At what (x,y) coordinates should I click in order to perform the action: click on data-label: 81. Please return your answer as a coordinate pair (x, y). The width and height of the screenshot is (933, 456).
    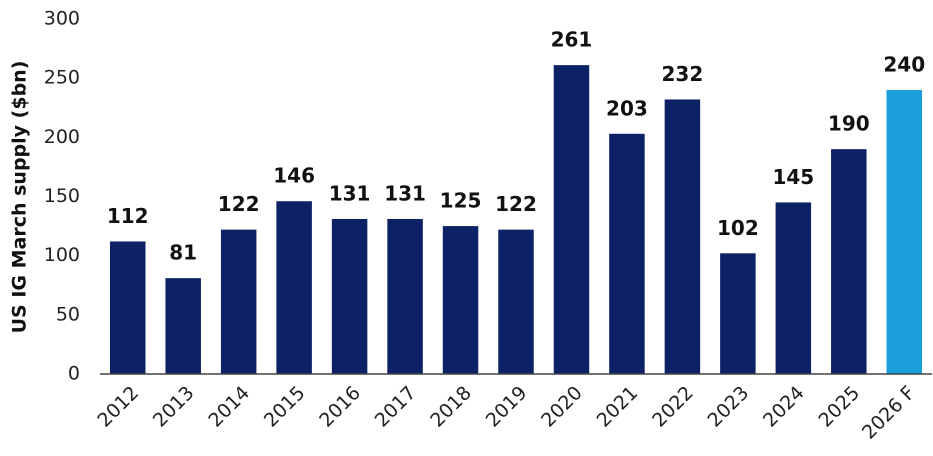
    Looking at the image, I should click on (183, 253).